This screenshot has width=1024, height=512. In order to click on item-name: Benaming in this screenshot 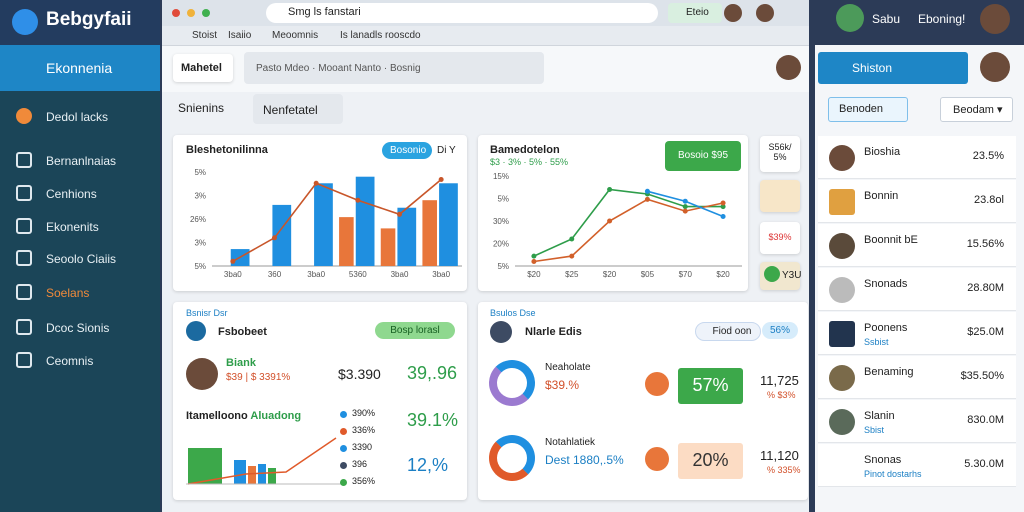, I will do `click(889, 372)`.